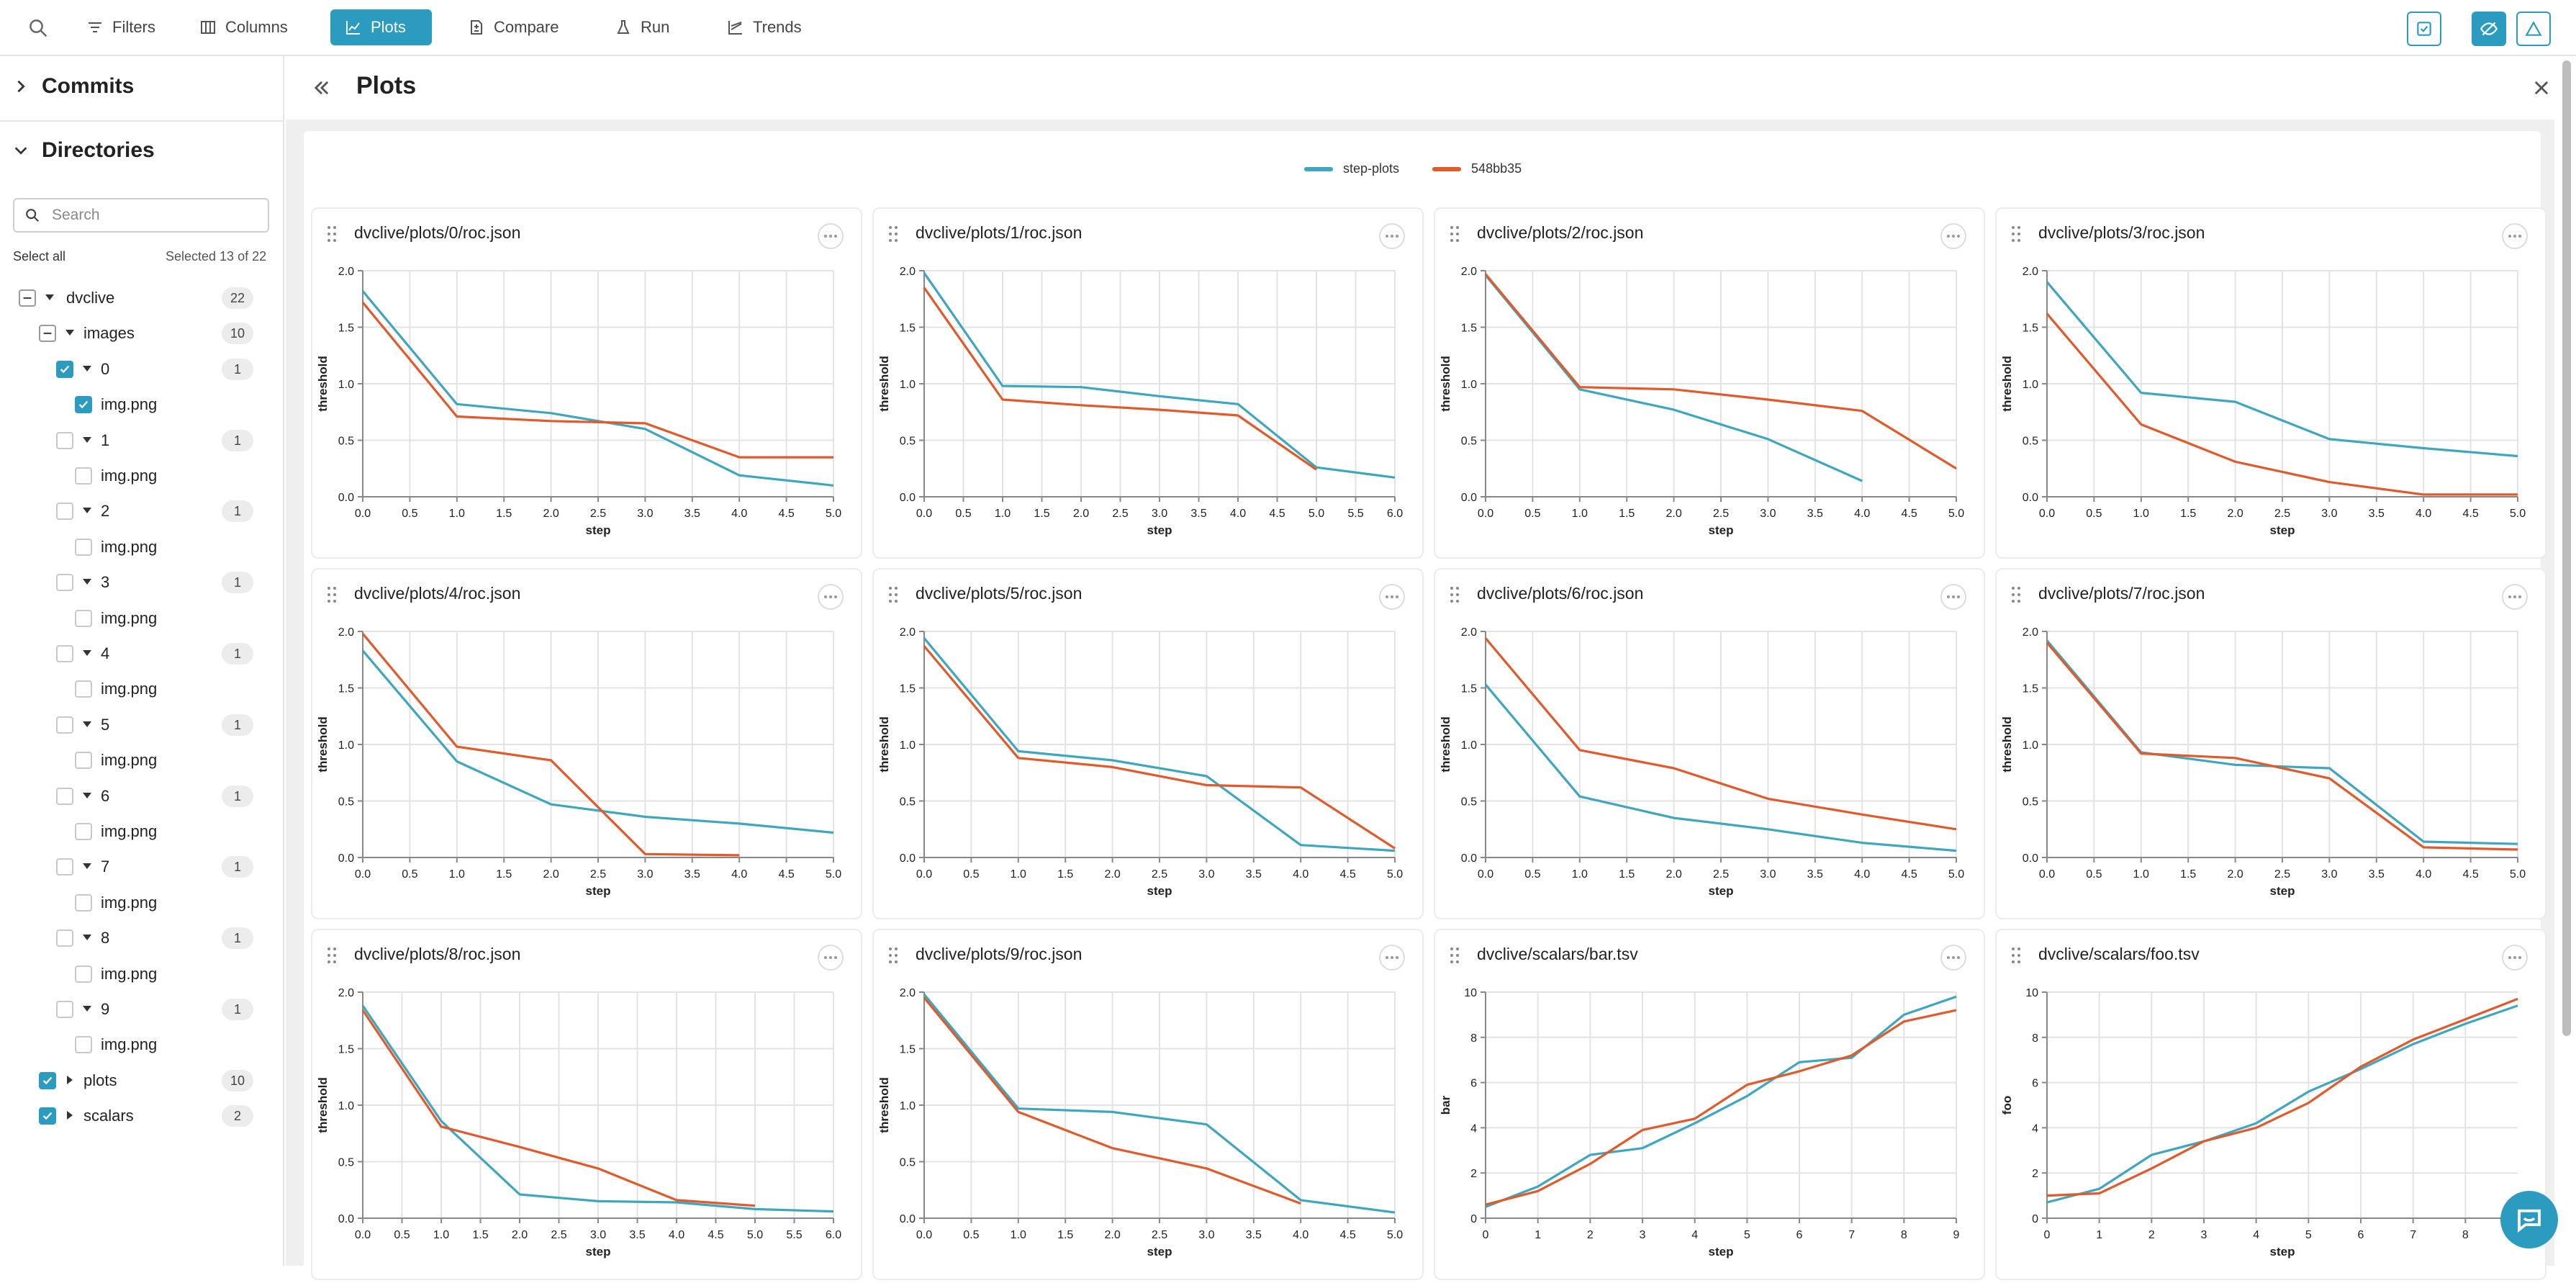 The image size is (2576, 1283). Describe the element at coordinates (243, 27) in the screenshot. I see `columns-button: Columns` at that location.